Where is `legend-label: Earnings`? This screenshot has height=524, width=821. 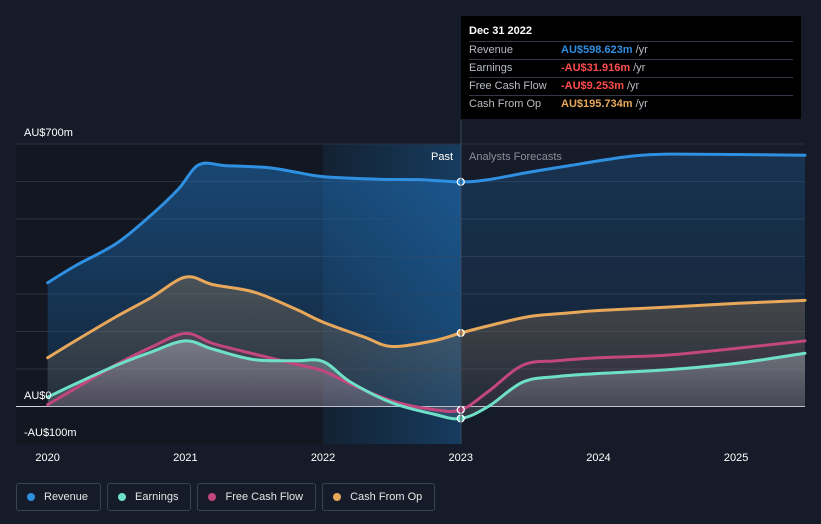
legend-label: Earnings is located at coordinates (157, 497).